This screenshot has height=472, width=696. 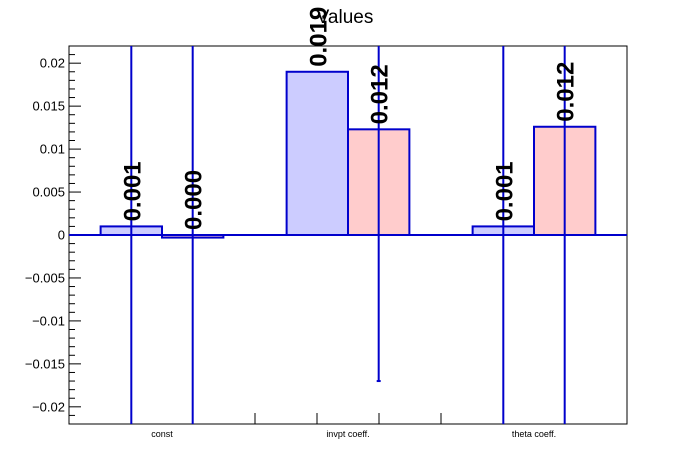 I want to click on y-tick-label: 0.01, so click(x=52, y=149).